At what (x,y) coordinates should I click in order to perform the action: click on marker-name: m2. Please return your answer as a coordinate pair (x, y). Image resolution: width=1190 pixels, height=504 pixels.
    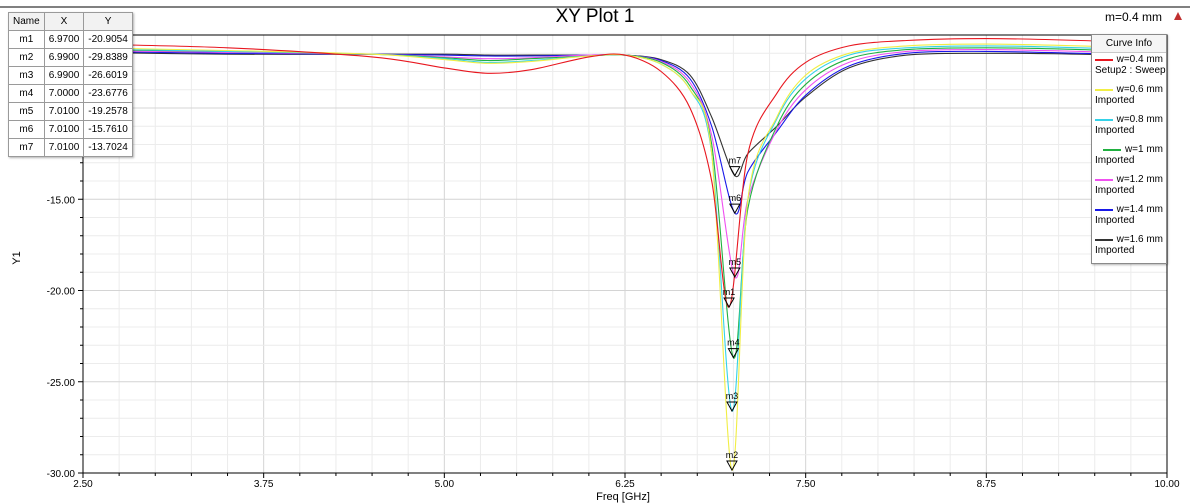
    Looking at the image, I should click on (26, 57).